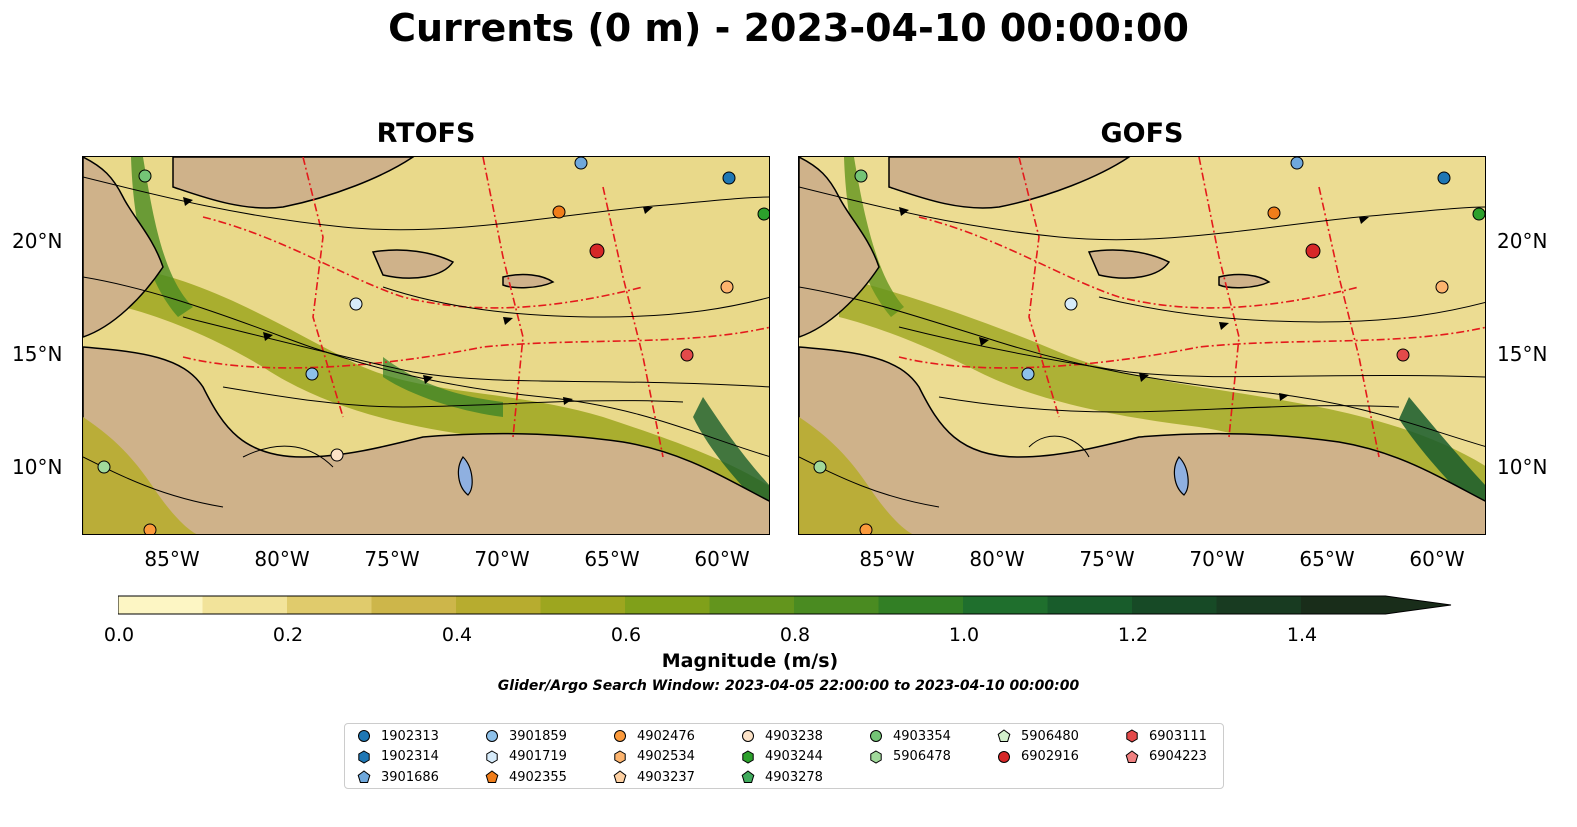 Image resolution: width=1577 pixels, height=827 pixels. Describe the element at coordinates (410, 736) in the screenshot. I see `legend-item-label: 1902313` at that location.